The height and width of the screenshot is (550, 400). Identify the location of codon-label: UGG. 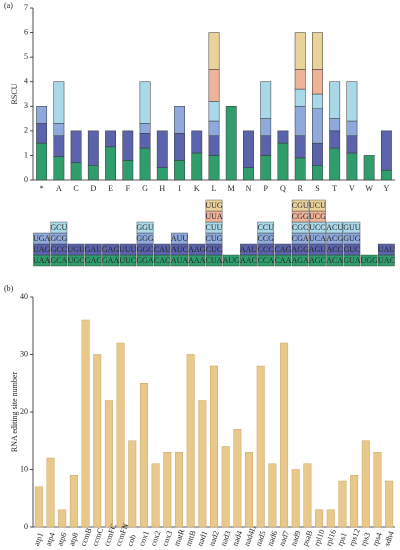
(369, 260).